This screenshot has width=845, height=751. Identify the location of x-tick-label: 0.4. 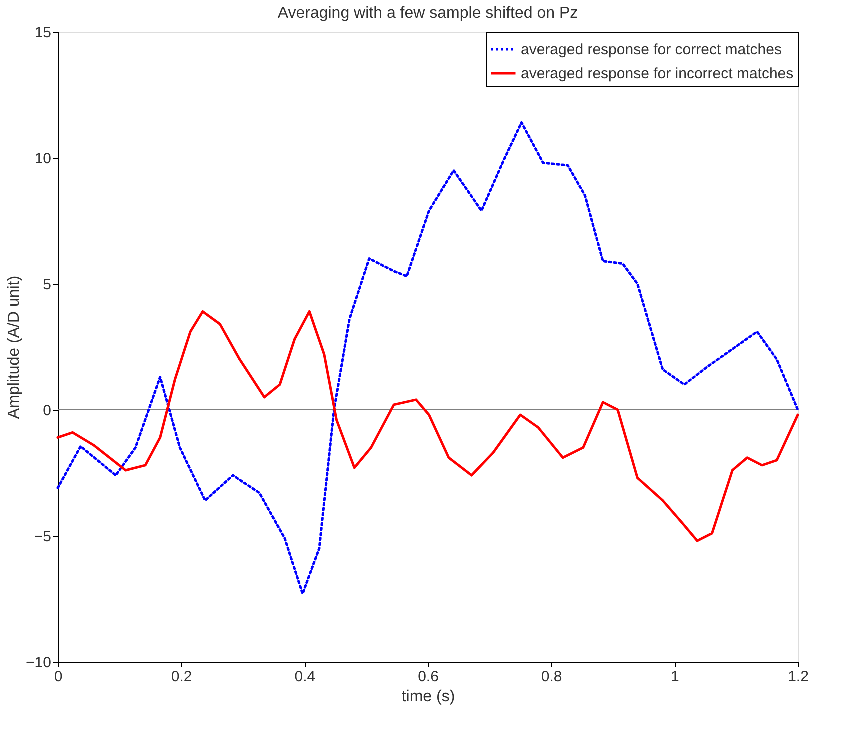
(305, 677).